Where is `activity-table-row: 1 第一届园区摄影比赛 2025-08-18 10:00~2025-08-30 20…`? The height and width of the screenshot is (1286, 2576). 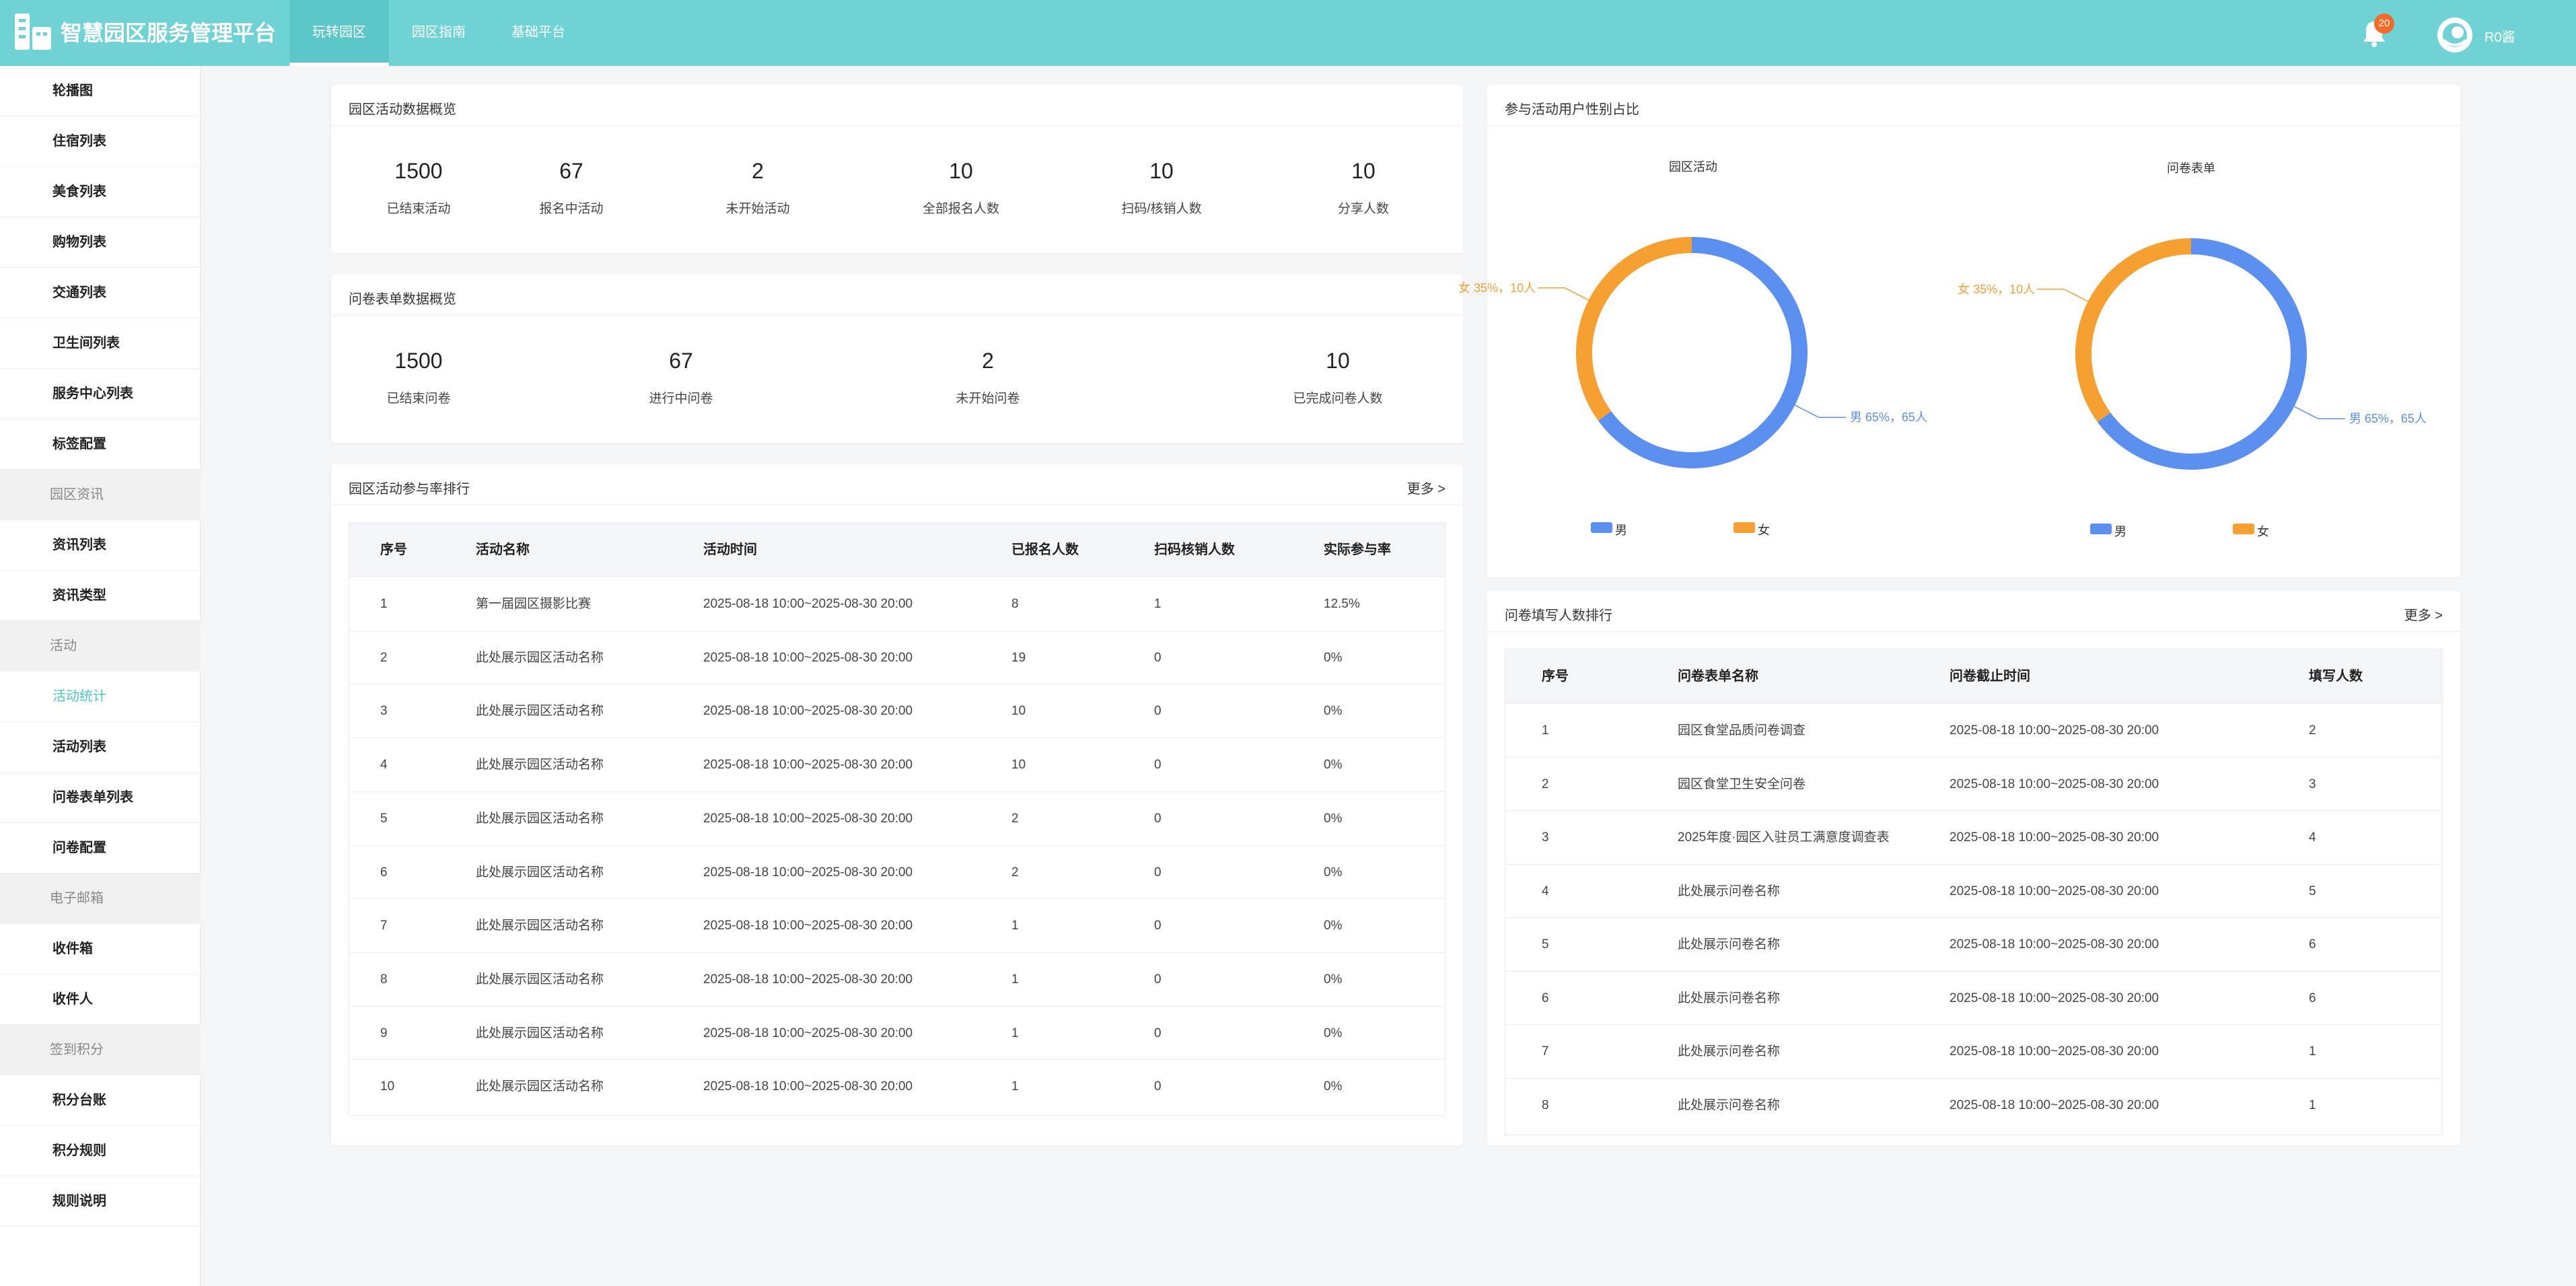
activity-table-row: 1 第一届园区摄影比赛 2025-08-18 10:00~2025-08-30 20… is located at coordinates (897, 603).